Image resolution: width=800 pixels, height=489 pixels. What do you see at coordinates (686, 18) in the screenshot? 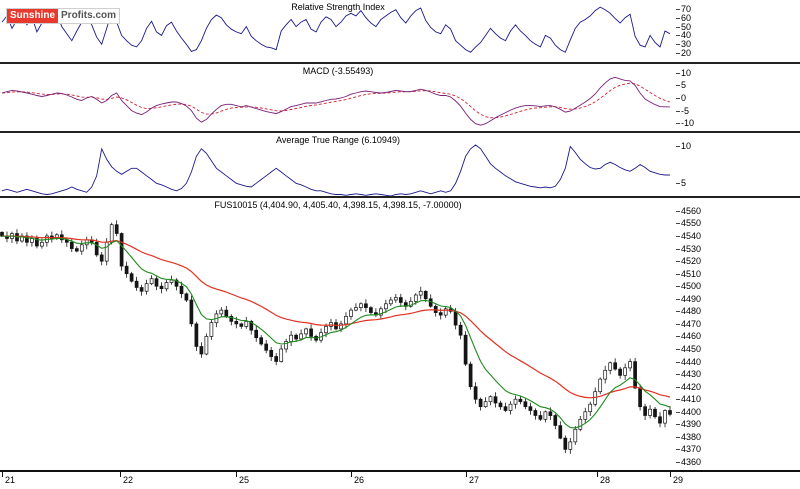
I see `y-axis-label: 60` at bounding box center [686, 18].